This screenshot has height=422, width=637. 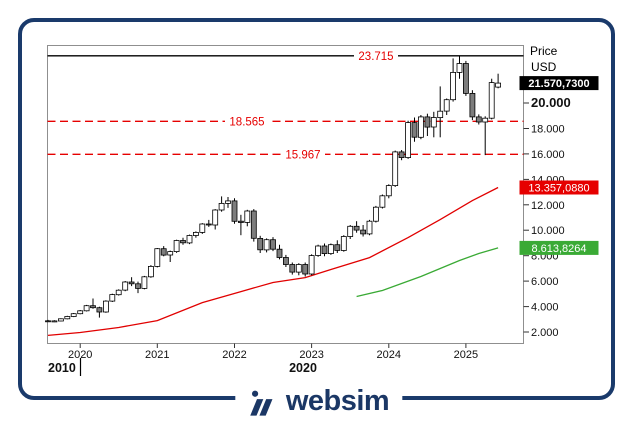 I want to click on y-tick-label: 6.000, so click(x=545, y=282).